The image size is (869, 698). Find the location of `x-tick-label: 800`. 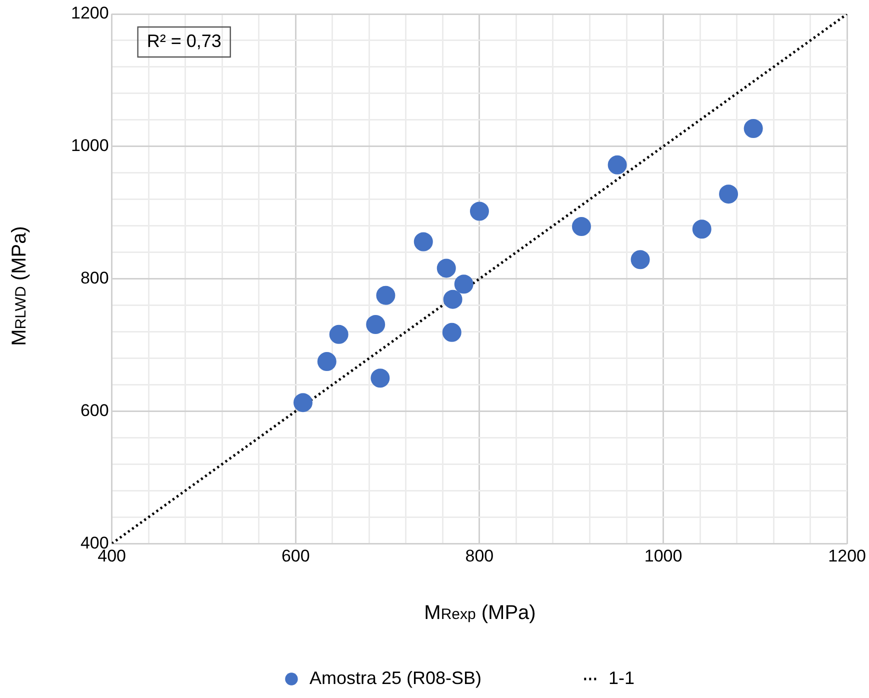

x-tick-label: 800 is located at coordinates (479, 556).